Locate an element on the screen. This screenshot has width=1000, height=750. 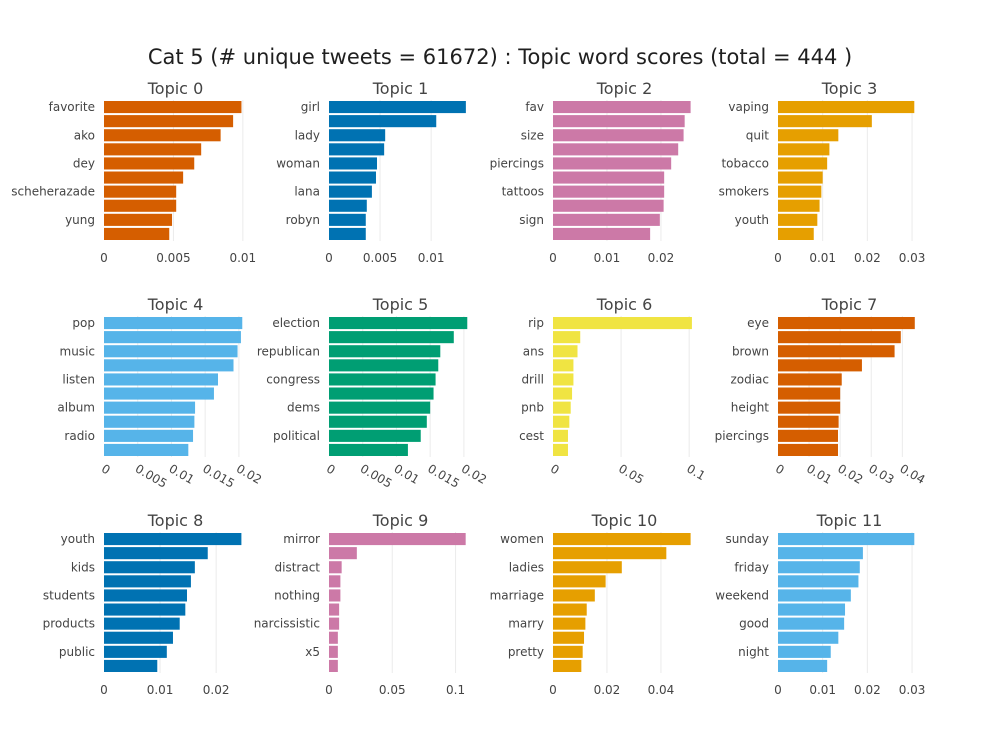
subplot-title: Topic 9 is located at coordinates (400, 520).